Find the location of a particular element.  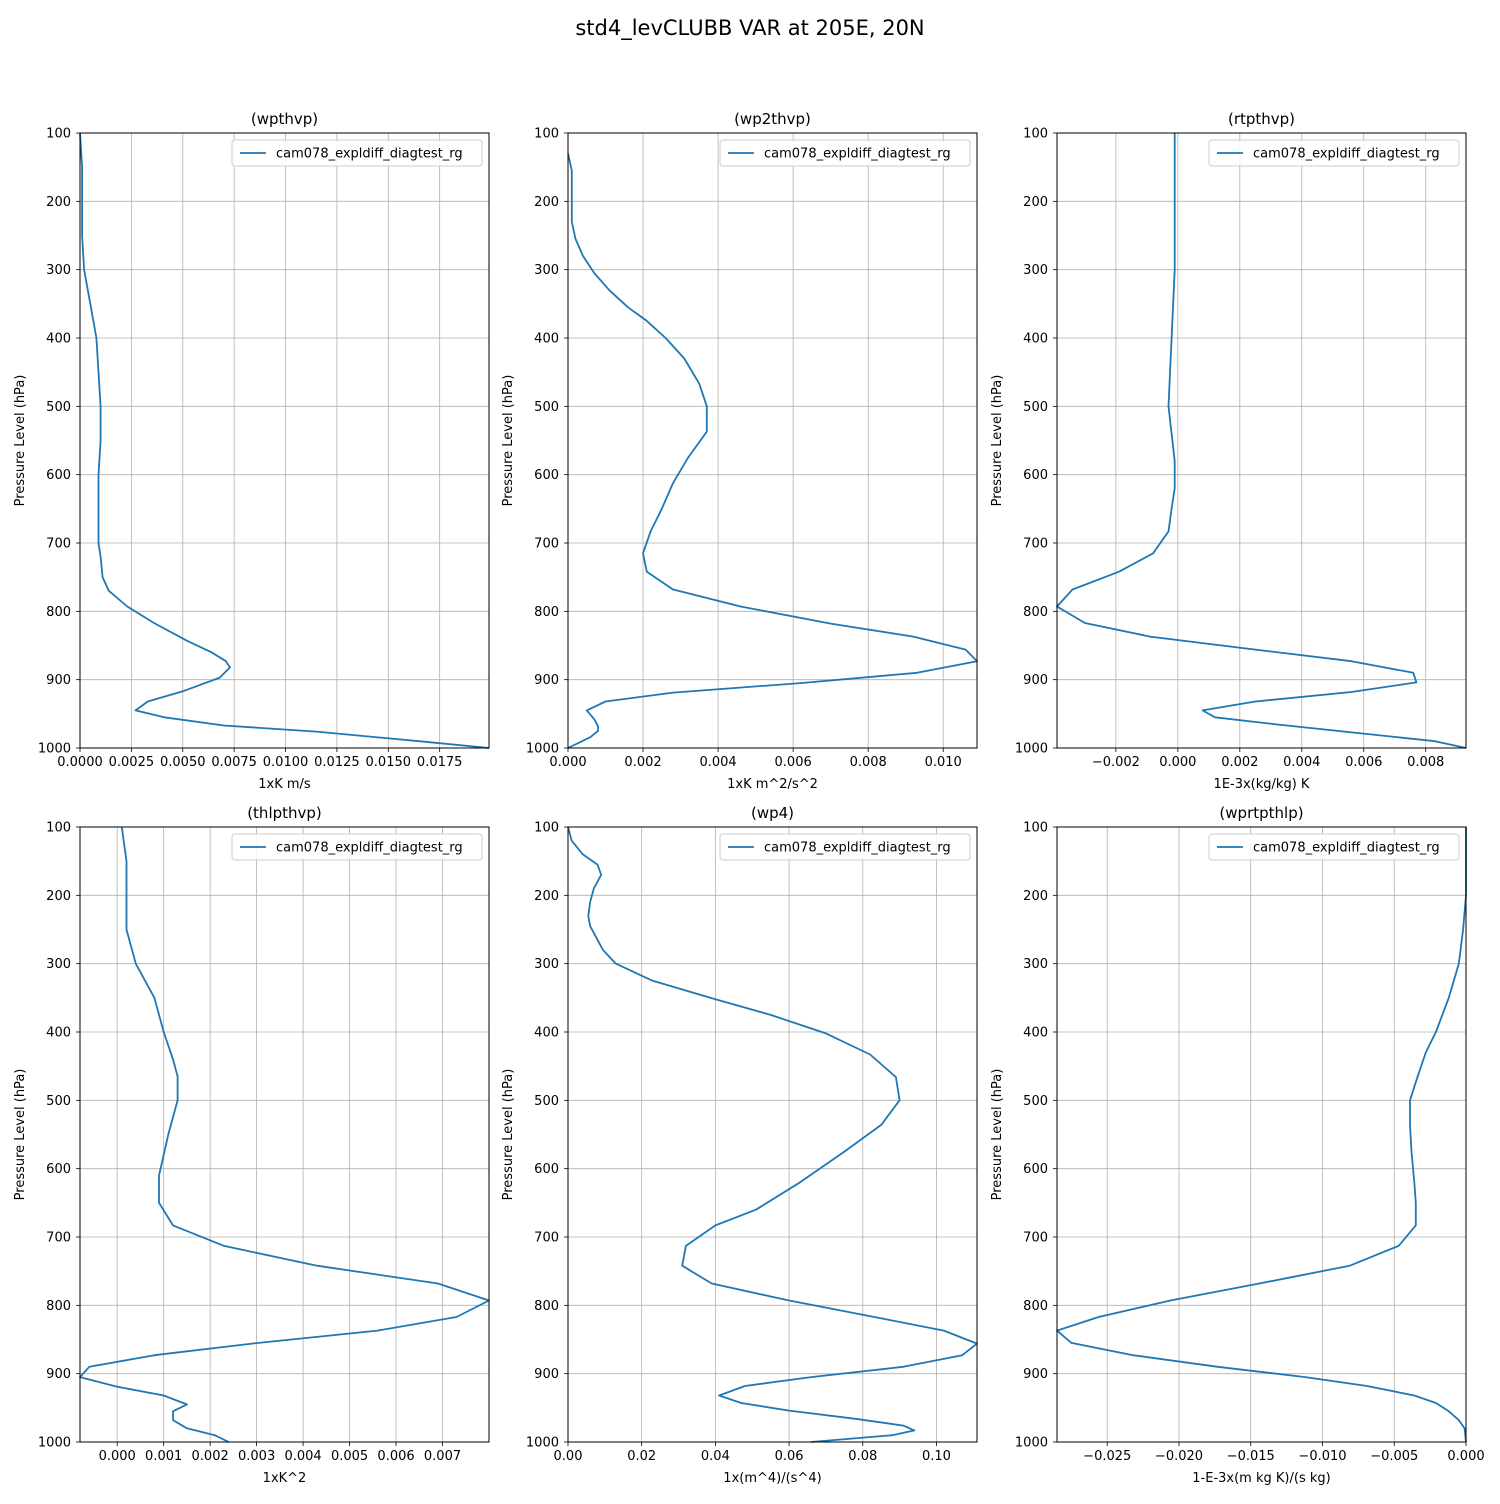

x-tick-label: 0.006 is located at coordinates (395, 1456).